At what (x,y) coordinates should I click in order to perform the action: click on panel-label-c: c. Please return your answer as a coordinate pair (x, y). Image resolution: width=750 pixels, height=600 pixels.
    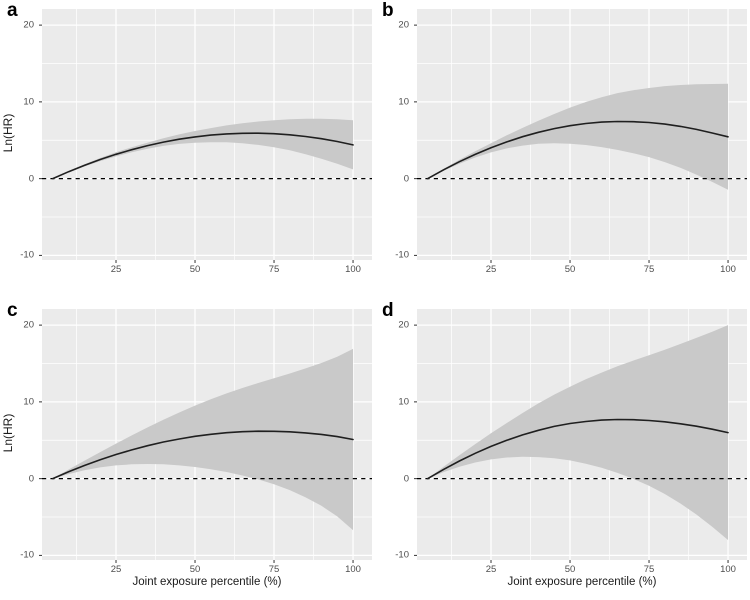
    Looking at the image, I should click on (12, 310).